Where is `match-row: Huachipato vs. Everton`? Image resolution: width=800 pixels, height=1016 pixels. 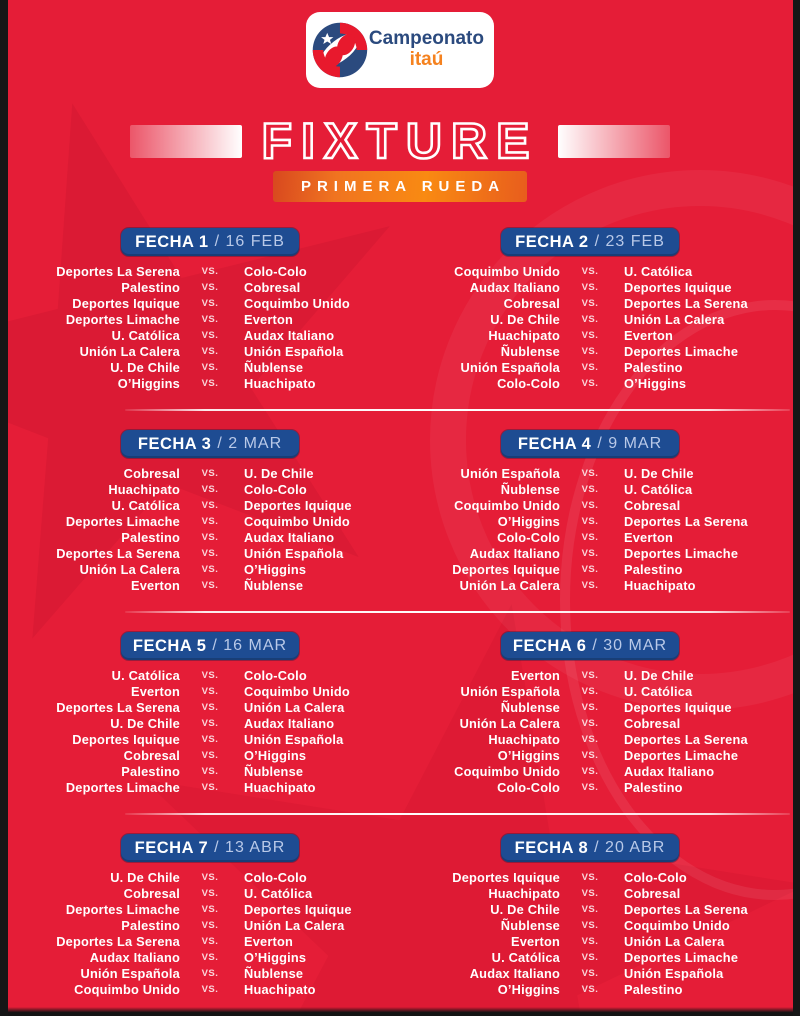 match-row: Huachipato vs. Everton is located at coordinates (590, 335).